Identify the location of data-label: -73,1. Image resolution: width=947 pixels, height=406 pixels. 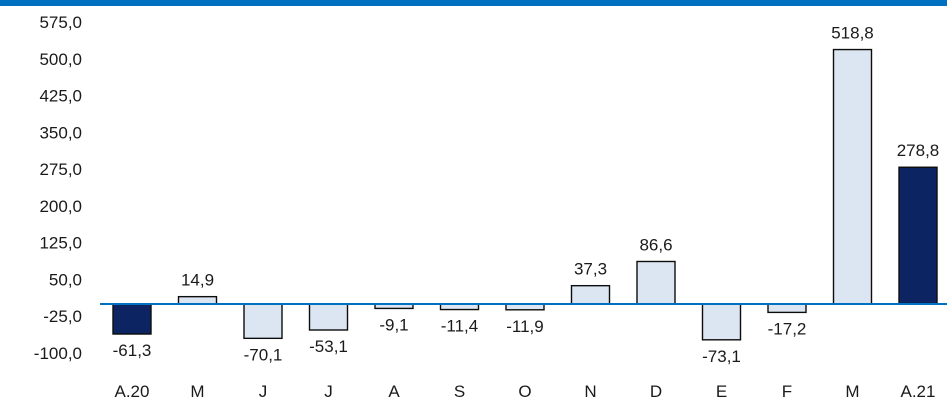
(721, 356).